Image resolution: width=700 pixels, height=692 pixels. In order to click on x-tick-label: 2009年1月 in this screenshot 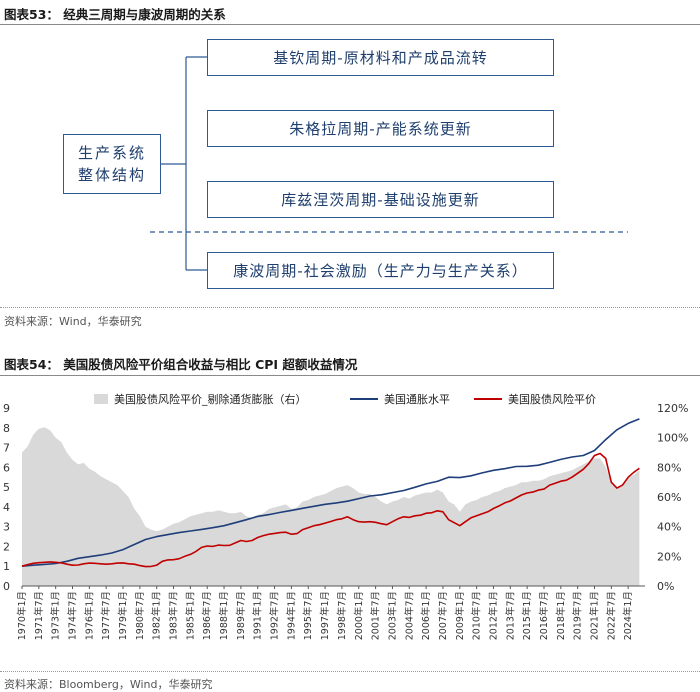, I will do `click(460, 615)`.